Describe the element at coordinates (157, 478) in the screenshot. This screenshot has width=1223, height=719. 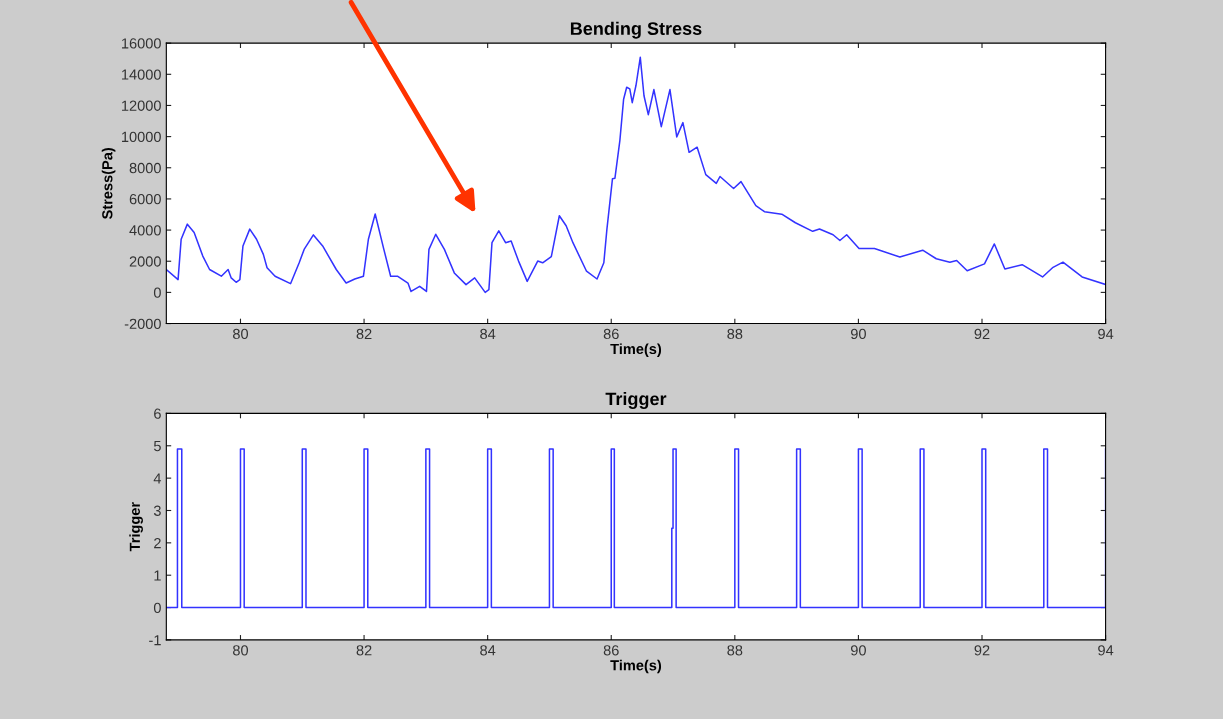
I see `y-tick-label: 4` at that location.